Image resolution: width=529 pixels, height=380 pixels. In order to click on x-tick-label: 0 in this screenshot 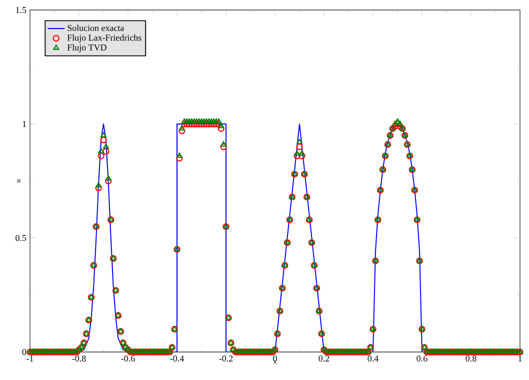, I will do `click(275, 359)`.